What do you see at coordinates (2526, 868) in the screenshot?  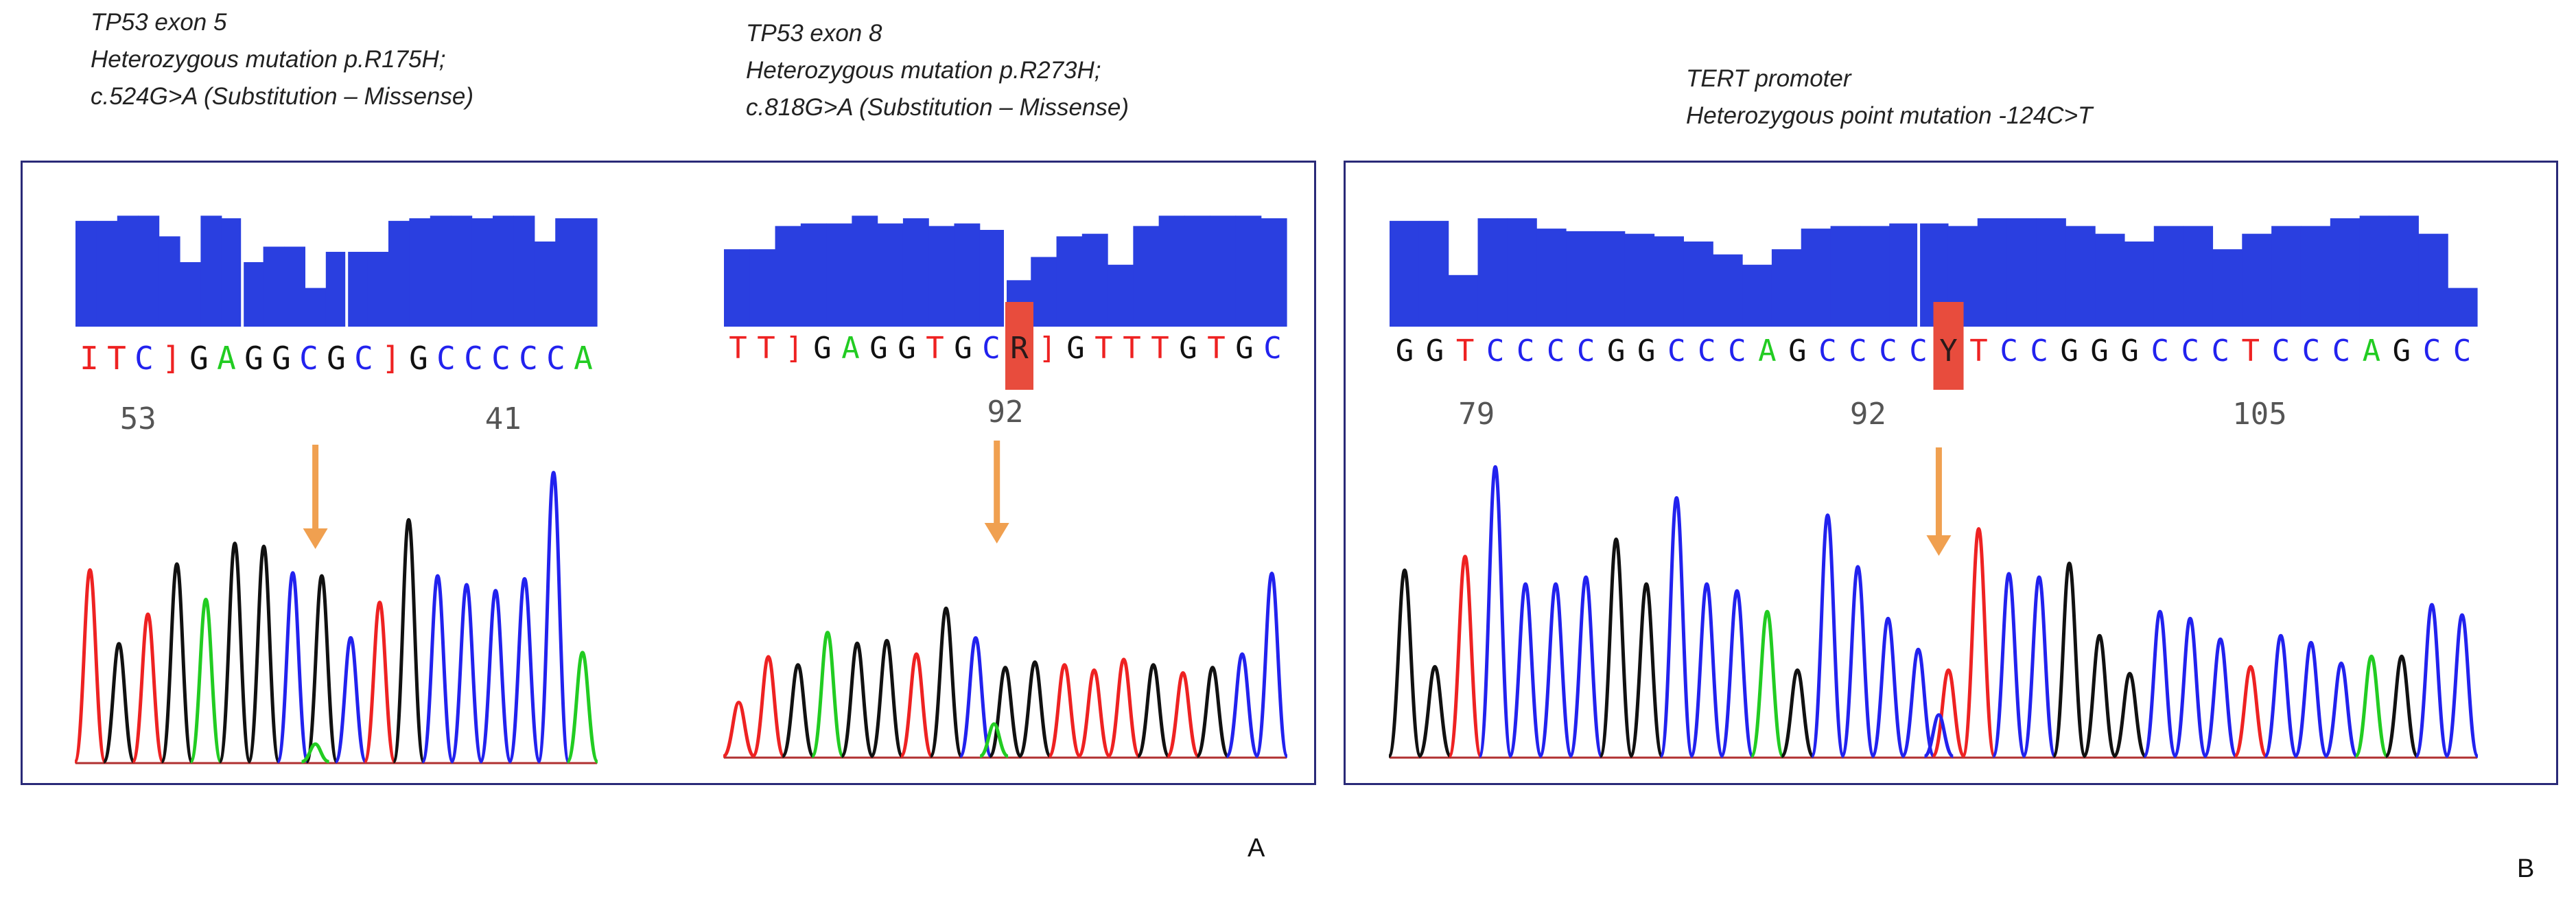 I see `panel-label-b: B` at bounding box center [2526, 868].